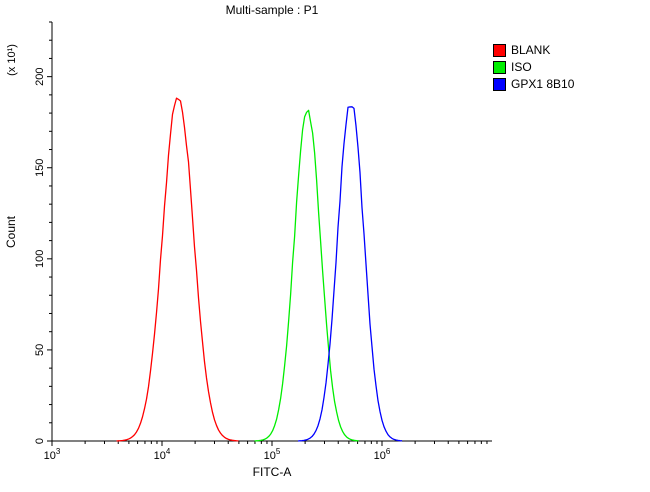 The image size is (650, 492). I want to click on legend-item-blank: BLANK, so click(533, 50).